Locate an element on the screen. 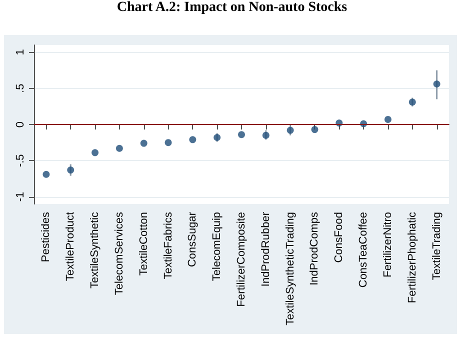 The width and height of the screenshot is (464, 339). x-tick-label: IndProdComps is located at coordinates (314, 249).